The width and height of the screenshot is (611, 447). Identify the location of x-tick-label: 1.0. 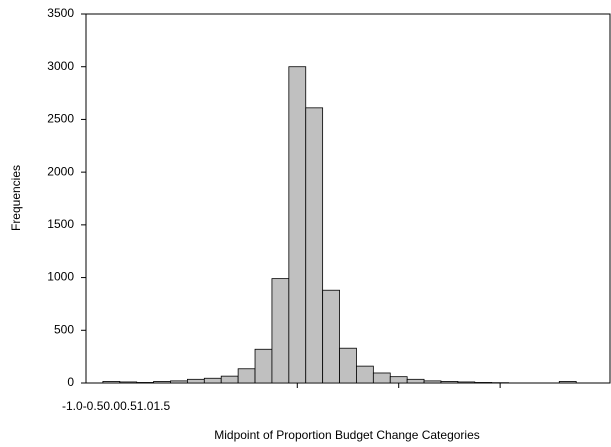
(145, 406).